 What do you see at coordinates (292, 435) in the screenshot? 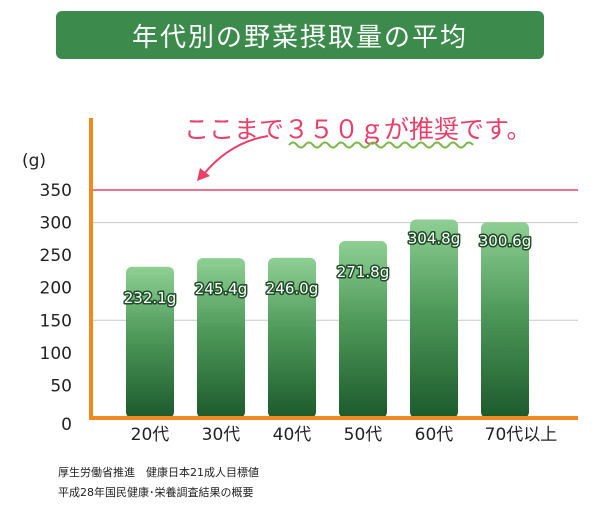
I see `x-tick-label: 40代` at bounding box center [292, 435].